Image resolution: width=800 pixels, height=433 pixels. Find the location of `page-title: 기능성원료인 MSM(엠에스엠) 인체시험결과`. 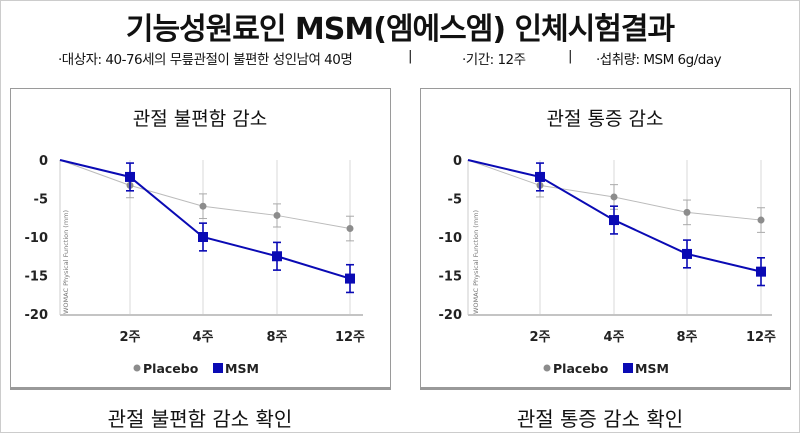

page-title: 기능성원료인 MSM(엠에스엠) 인체시험결과 is located at coordinates (400, 29).